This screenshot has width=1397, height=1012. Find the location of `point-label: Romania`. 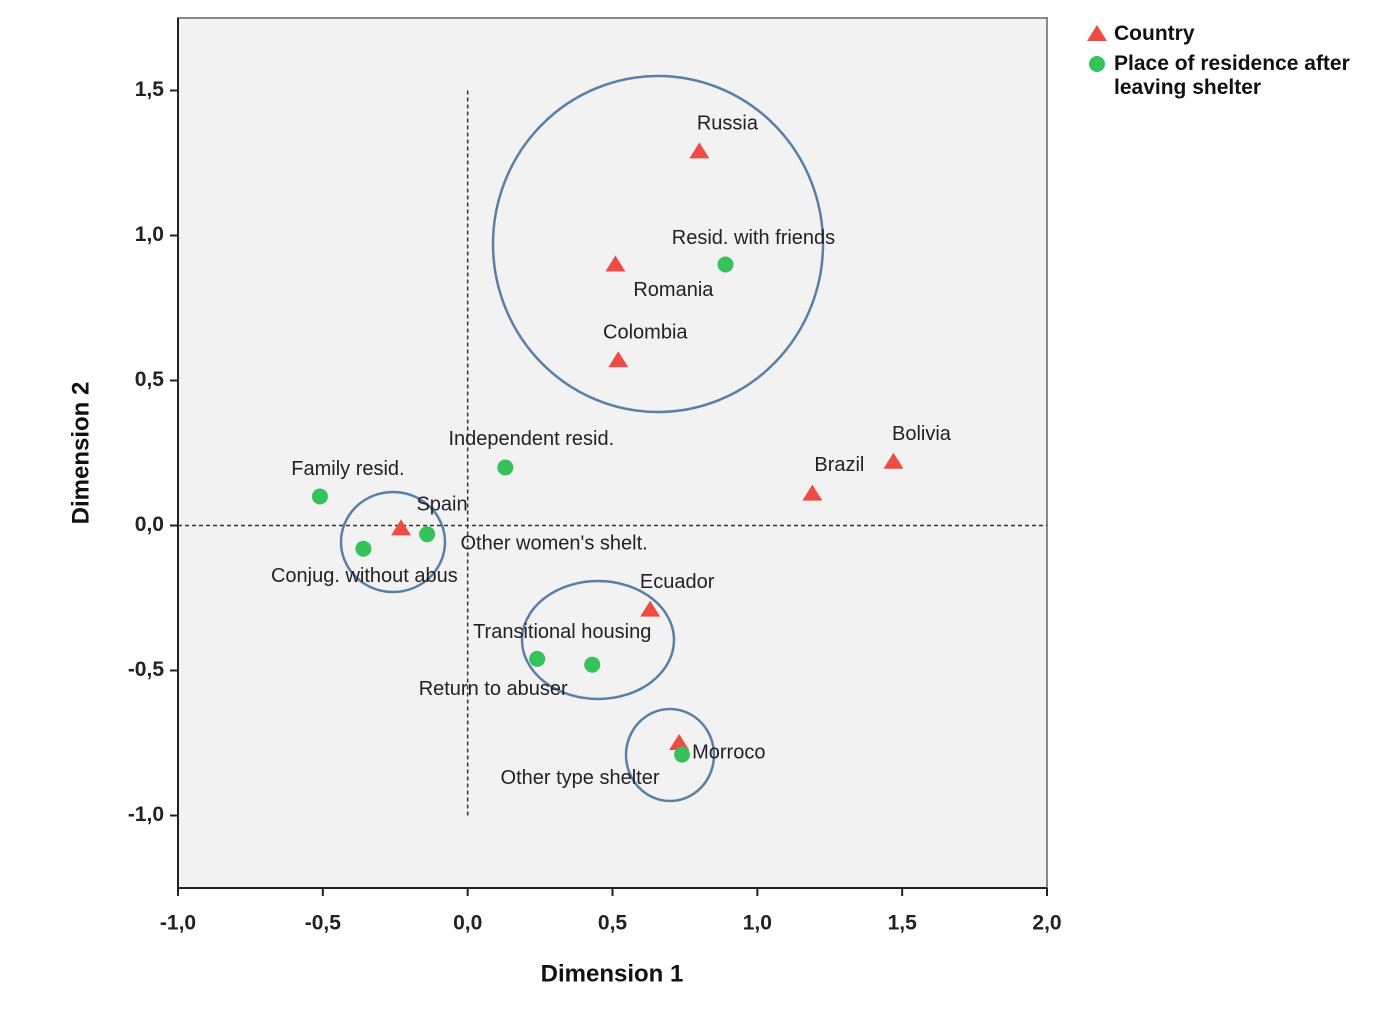

point-label: Romania is located at coordinates (673, 290).